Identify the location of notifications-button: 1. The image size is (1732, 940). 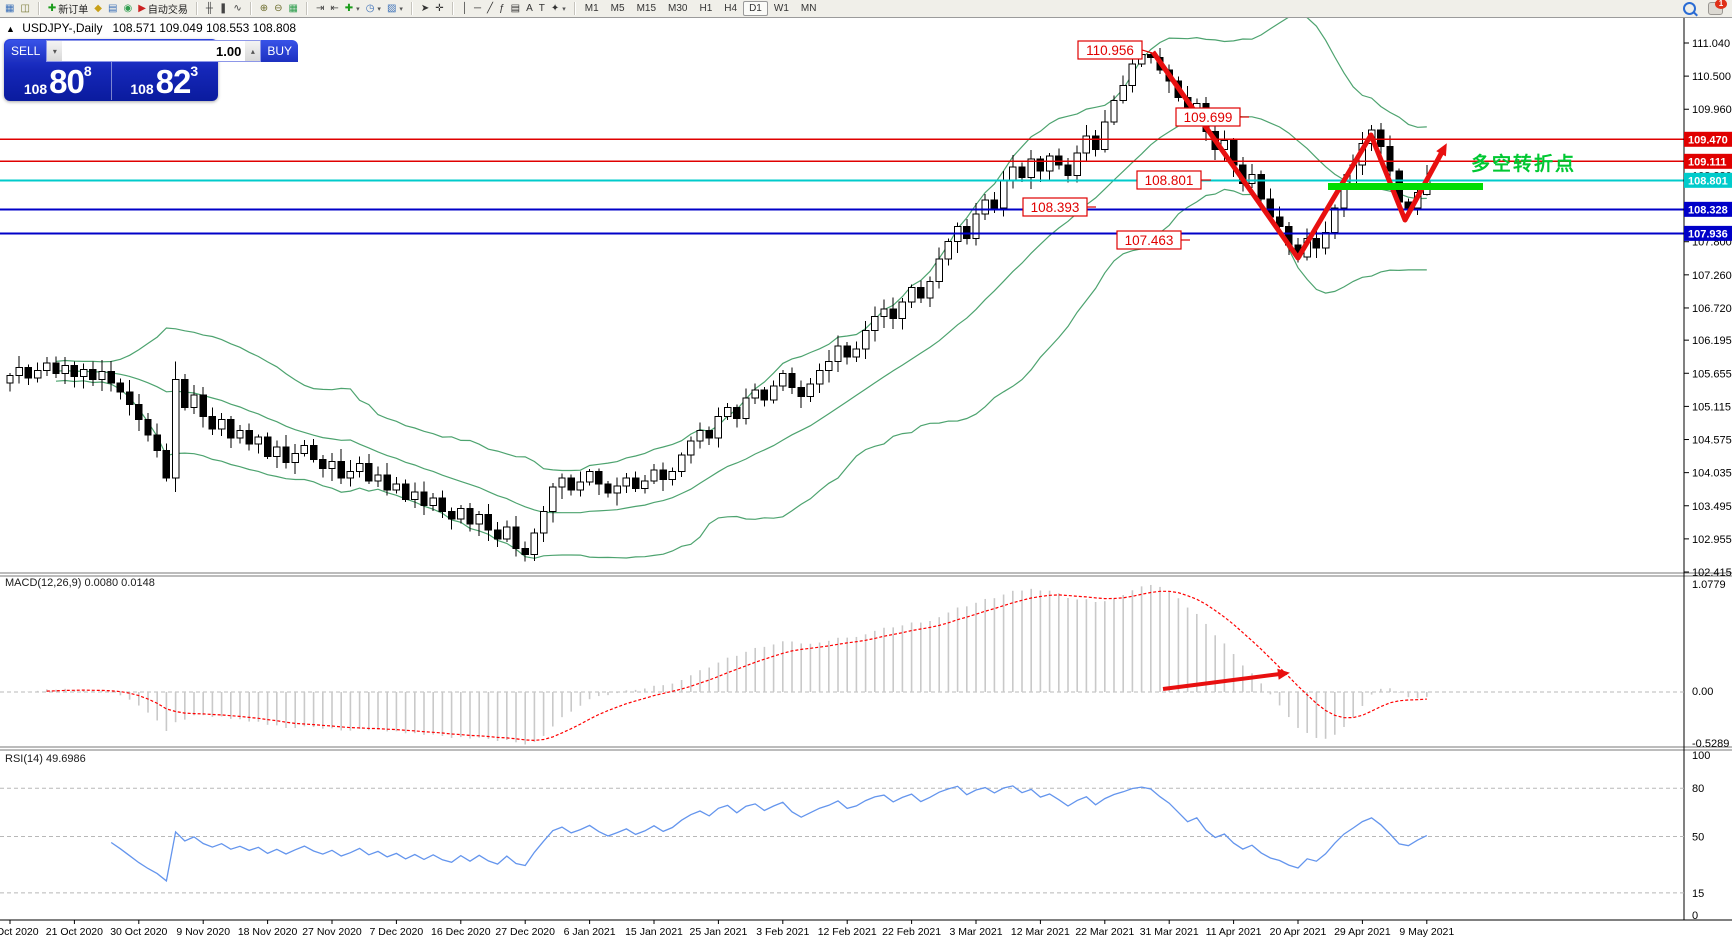
(1716, 8).